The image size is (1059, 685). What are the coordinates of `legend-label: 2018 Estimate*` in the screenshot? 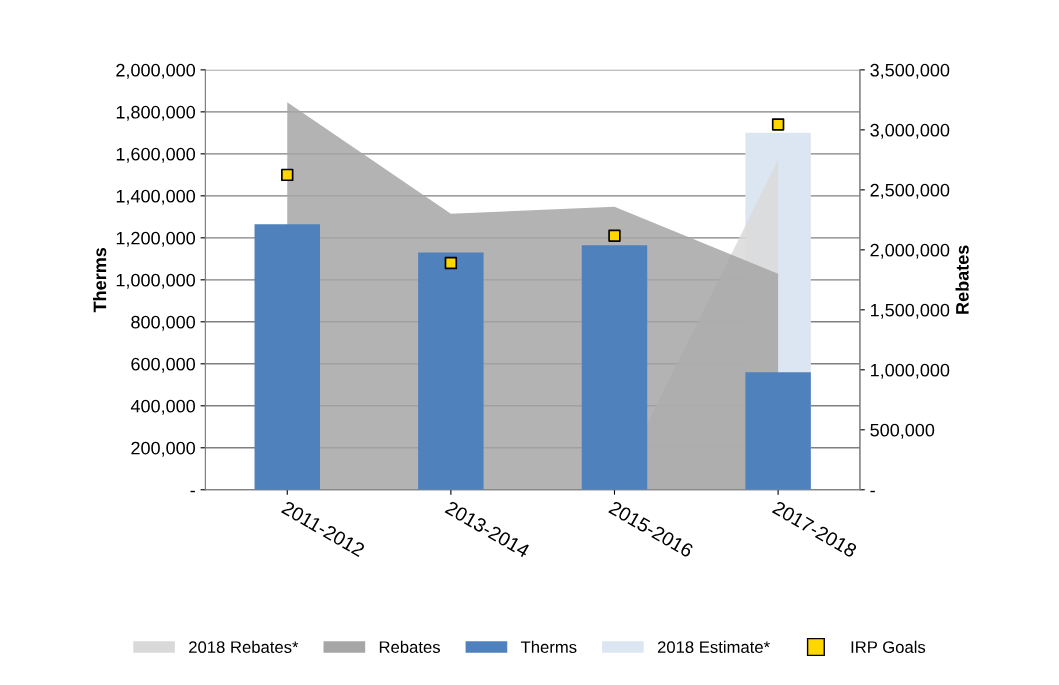 It's located at (713, 647).